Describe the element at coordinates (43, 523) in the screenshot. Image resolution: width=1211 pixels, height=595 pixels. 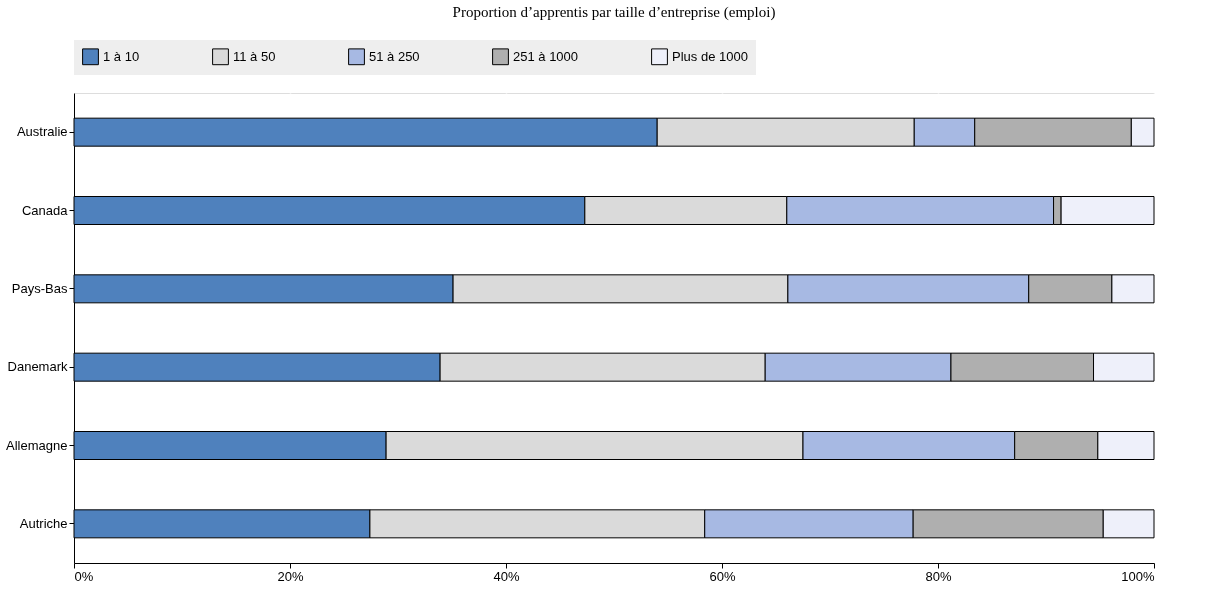
I see `y-tick-label: Autriche` at that location.